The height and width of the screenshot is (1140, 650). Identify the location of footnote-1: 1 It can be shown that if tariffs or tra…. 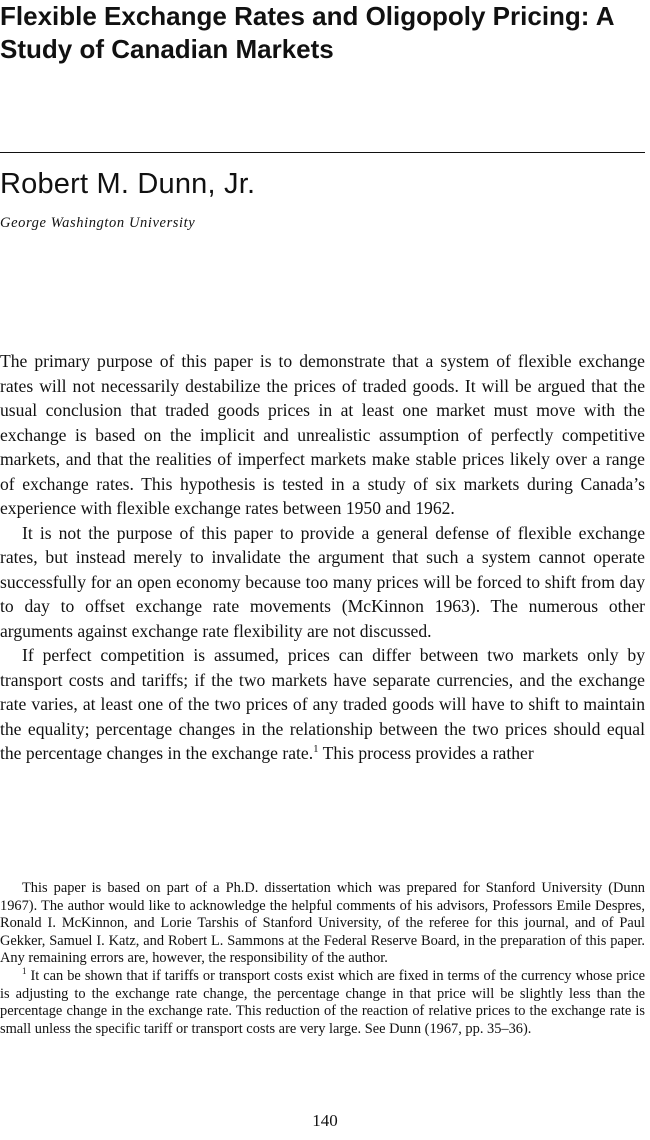
(322, 1002).